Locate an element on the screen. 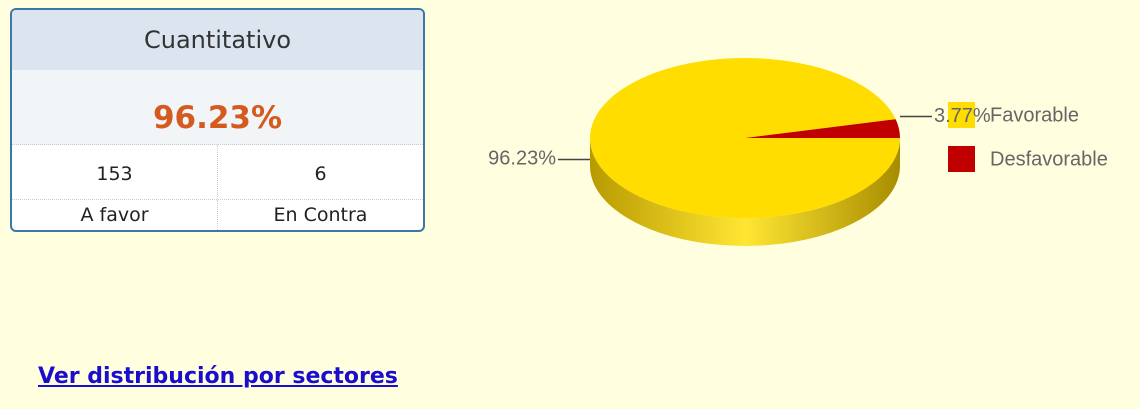  label-row: A favor En Contra is located at coordinates (217, 215).